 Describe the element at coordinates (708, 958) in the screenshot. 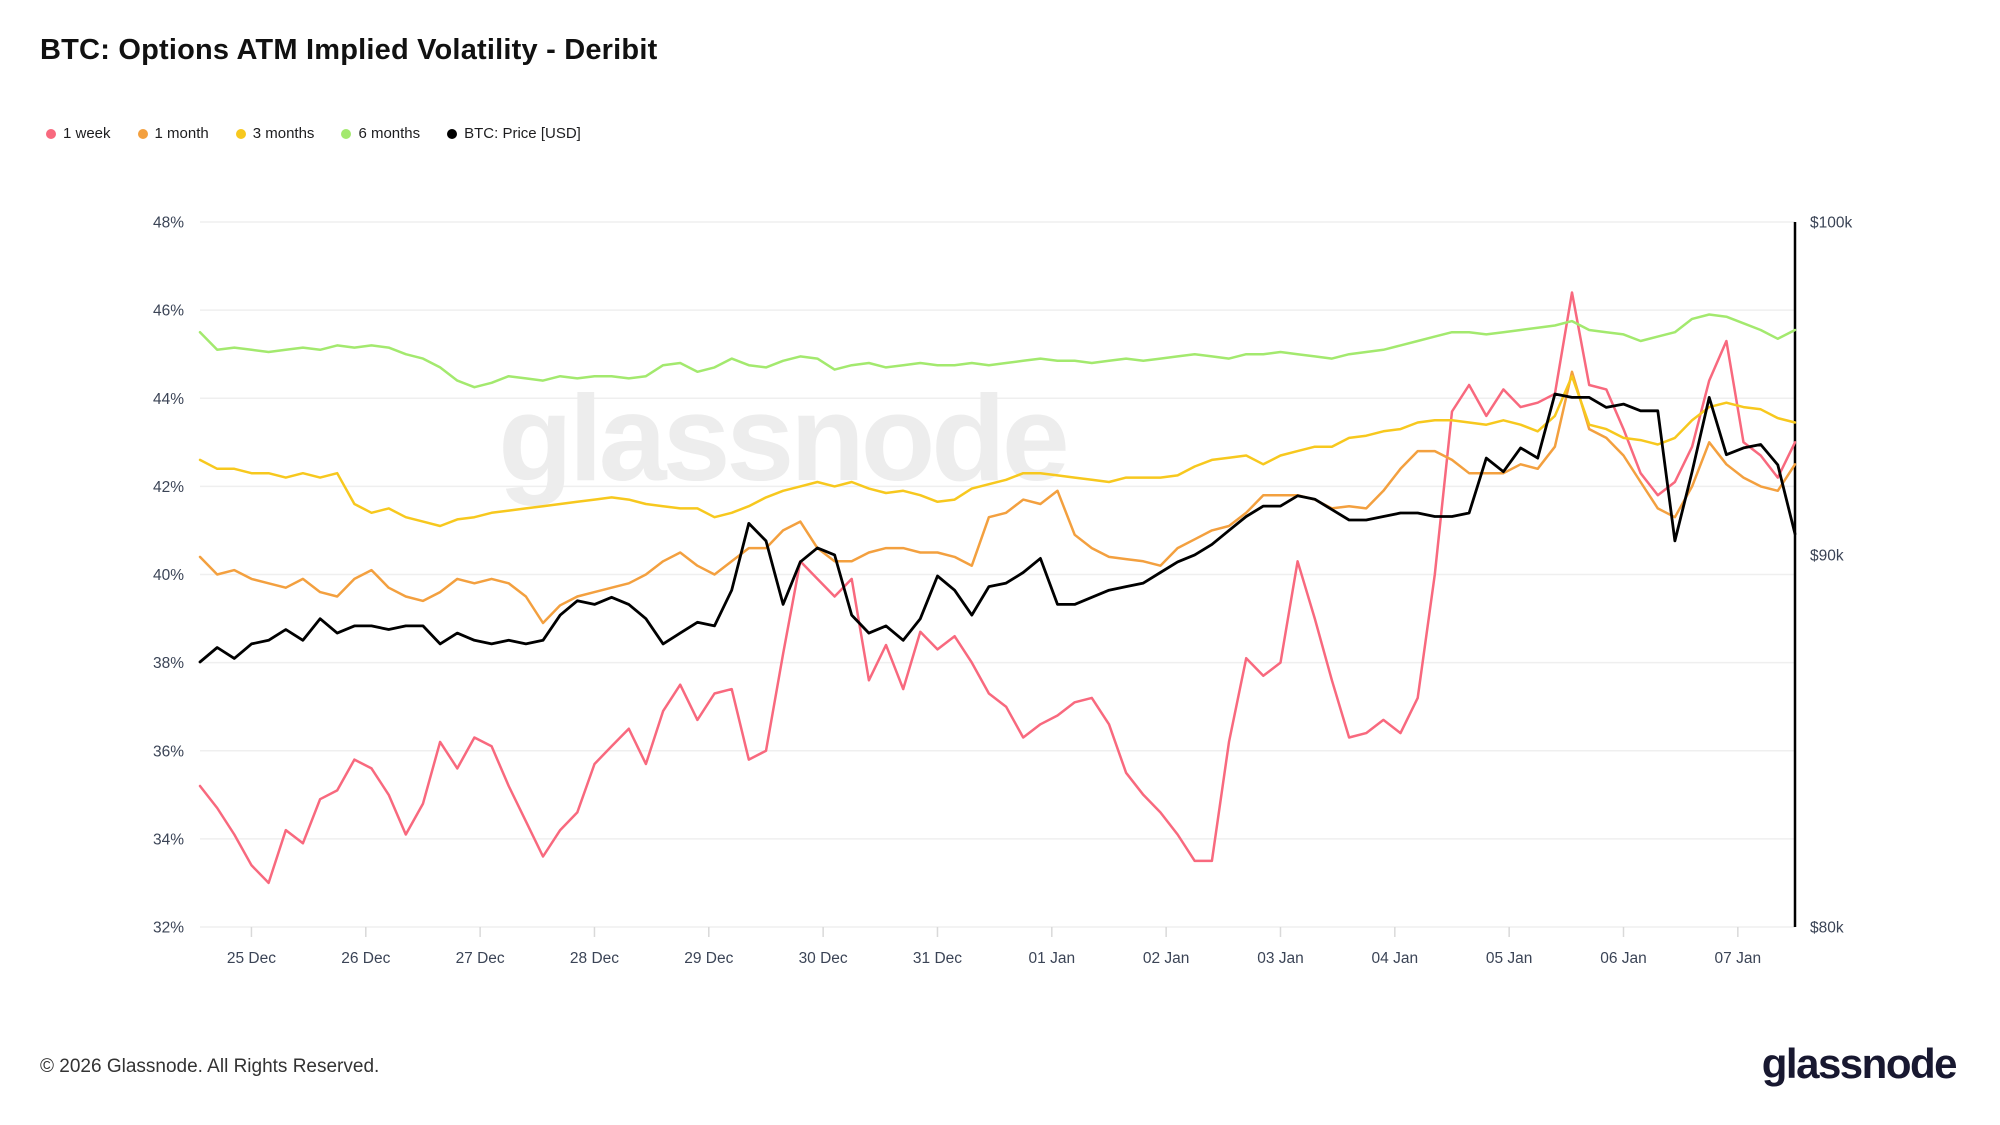

I see `x-axis-tick-label: 29 Dec` at that location.